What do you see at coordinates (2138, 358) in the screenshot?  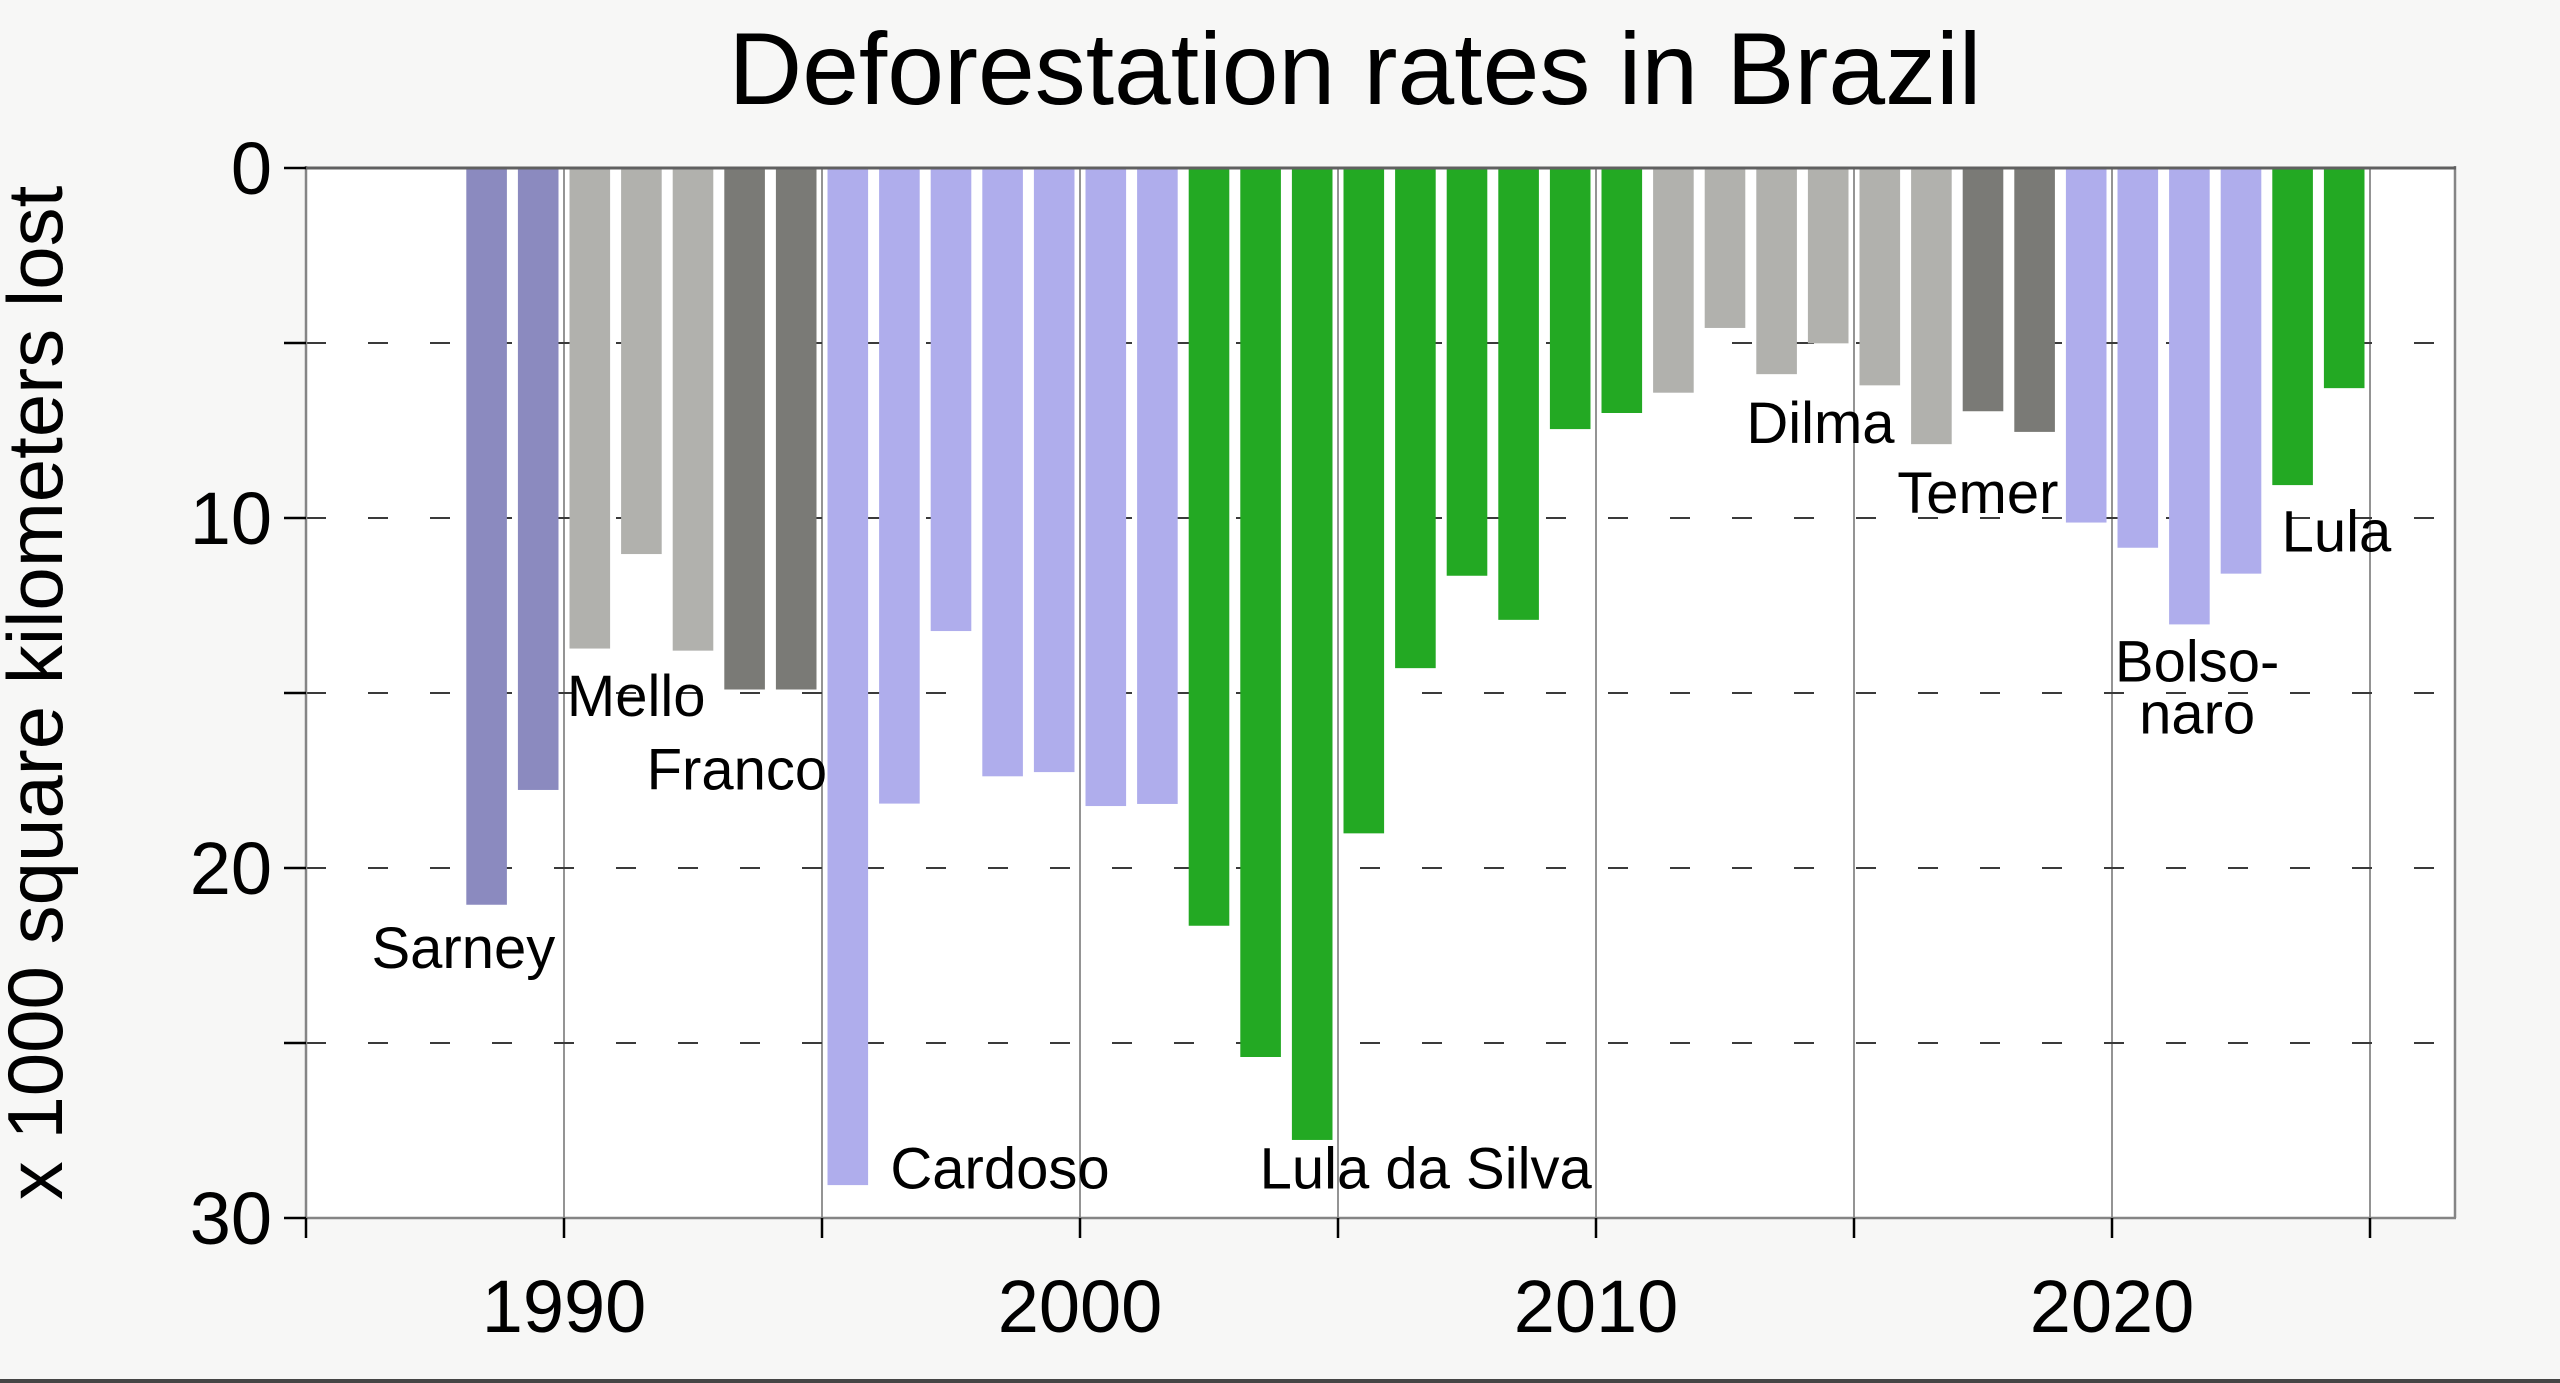 I see `bar-2020-bolsonaro` at bounding box center [2138, 358].